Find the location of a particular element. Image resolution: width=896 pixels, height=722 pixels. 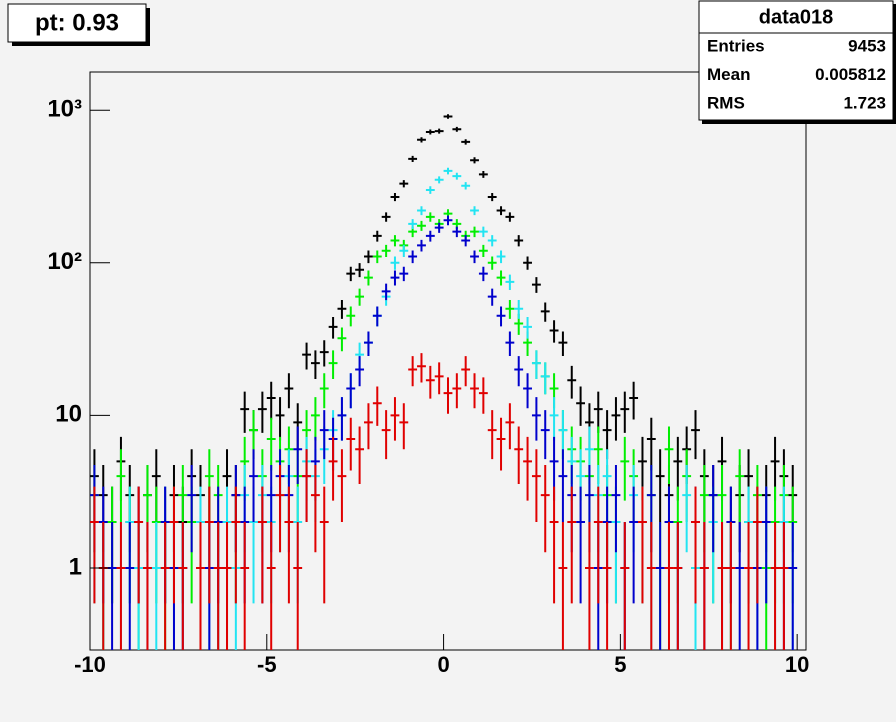

stats-box is located at coordinates (796, 60).